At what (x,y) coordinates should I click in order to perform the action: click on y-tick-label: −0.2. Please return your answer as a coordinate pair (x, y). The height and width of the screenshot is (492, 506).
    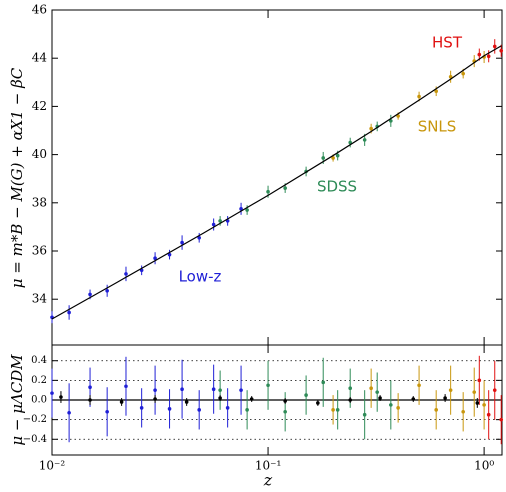
    Looking at the image, I should click on (35, 419).